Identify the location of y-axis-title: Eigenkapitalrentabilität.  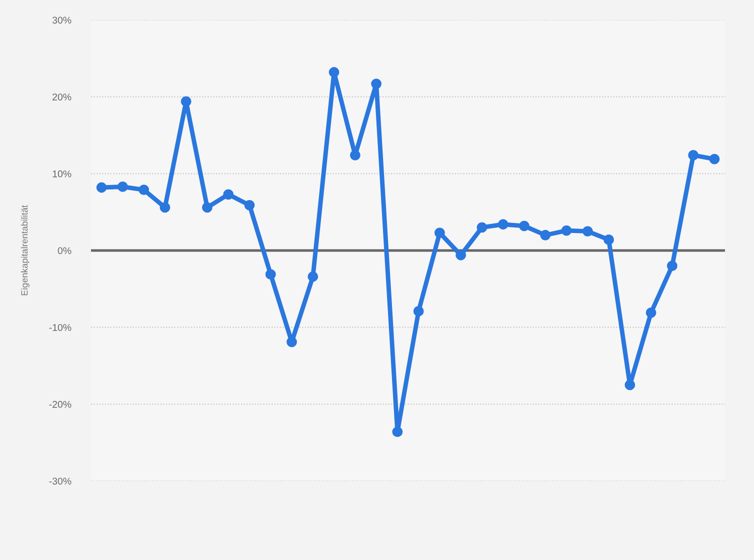
(25, 250).